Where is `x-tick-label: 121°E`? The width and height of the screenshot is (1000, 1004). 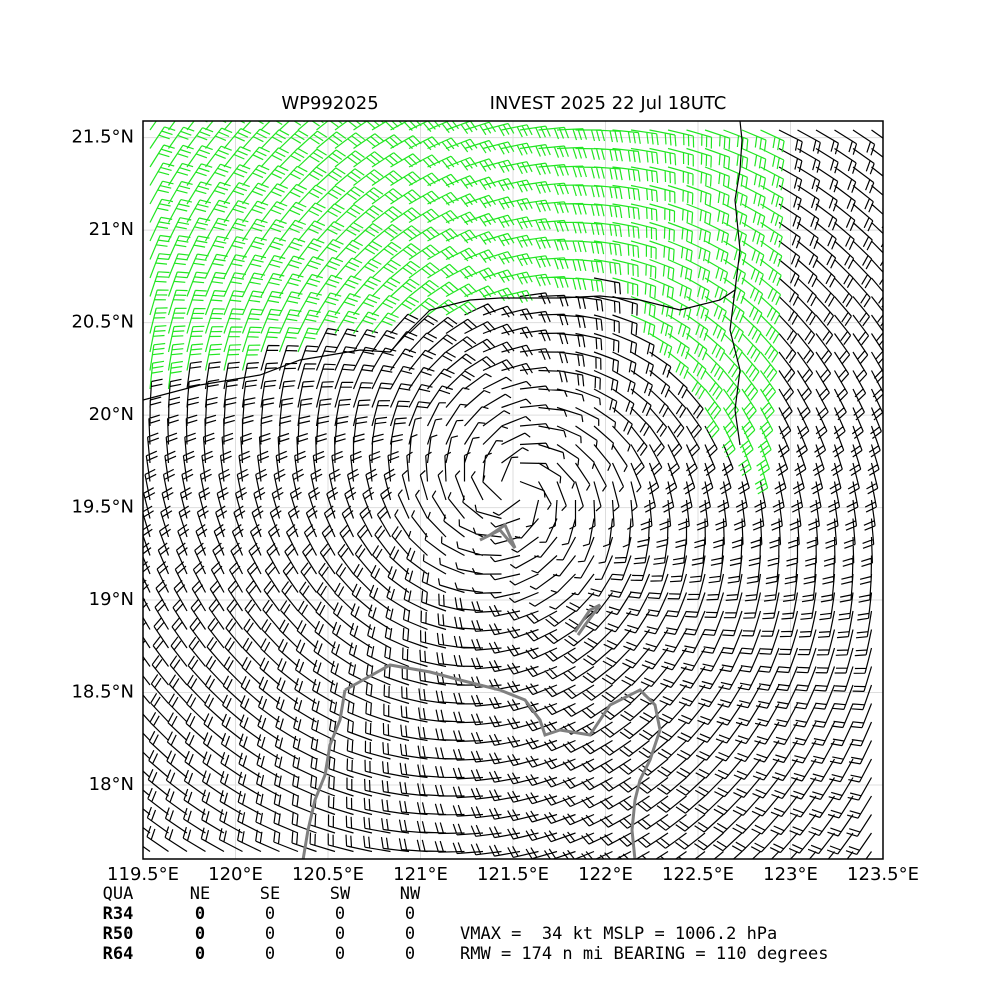
x-tick-label: 121°E is located at coordinates (420, 874).